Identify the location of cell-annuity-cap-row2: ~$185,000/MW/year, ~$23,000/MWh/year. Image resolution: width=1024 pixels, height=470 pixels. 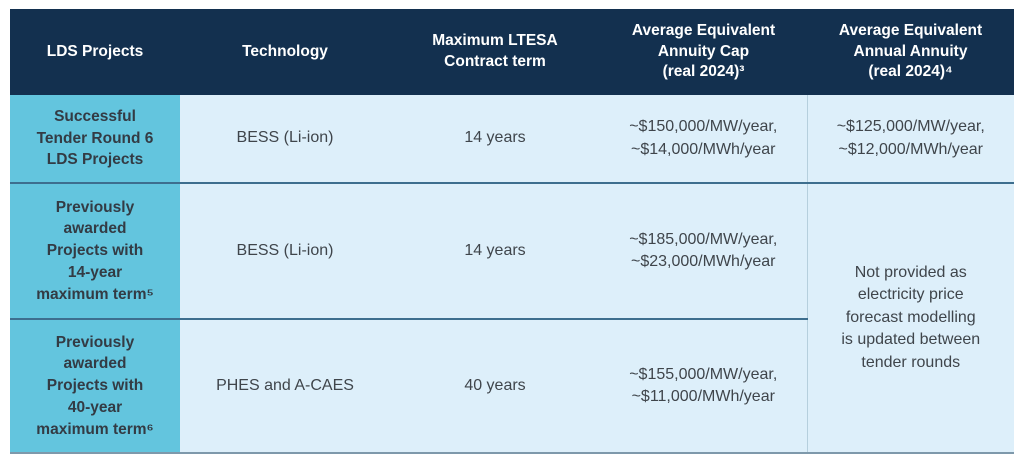
(703, 250).